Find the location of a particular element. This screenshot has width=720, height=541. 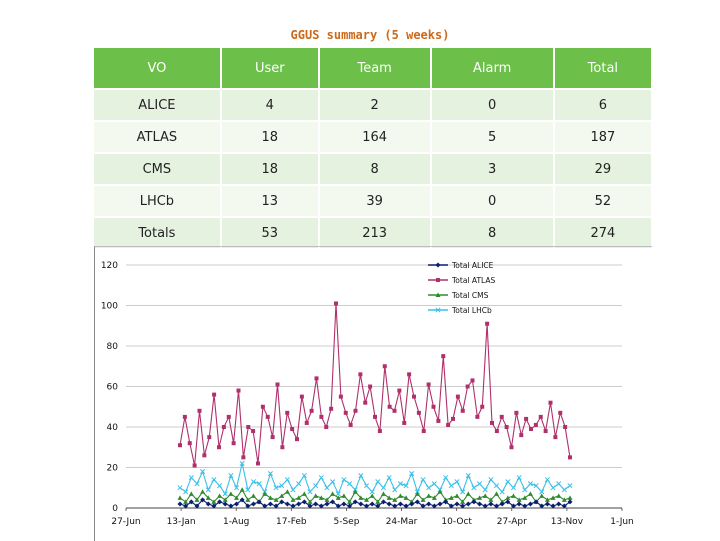

x-tick-label: 5-Sep is located at coordinates (346, 522).